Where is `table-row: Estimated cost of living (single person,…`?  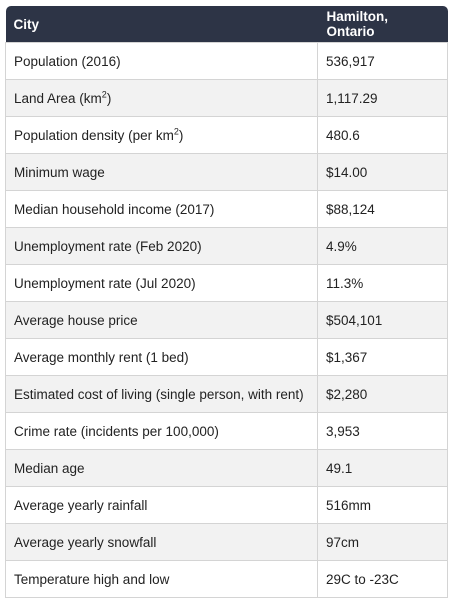 table-row: Estimated cost of living (single person,… is located at coordinates (226, 394).